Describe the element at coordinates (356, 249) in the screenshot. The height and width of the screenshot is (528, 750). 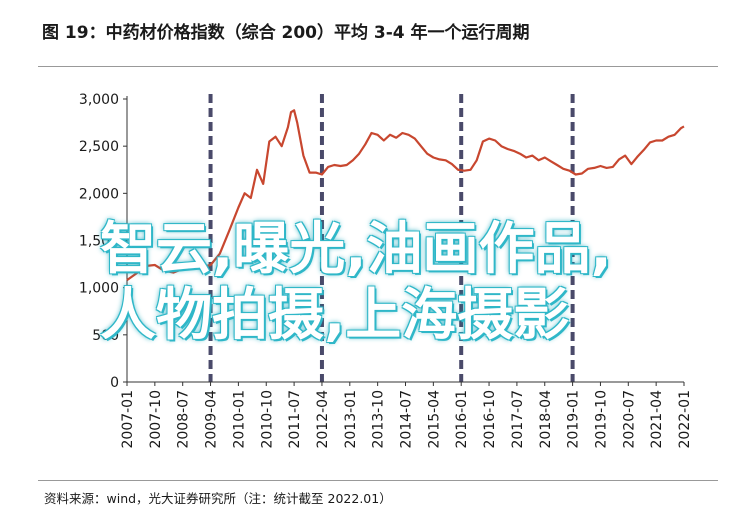
I see `watermark-line-1: 智云,曝光,油画作品,` at that location.